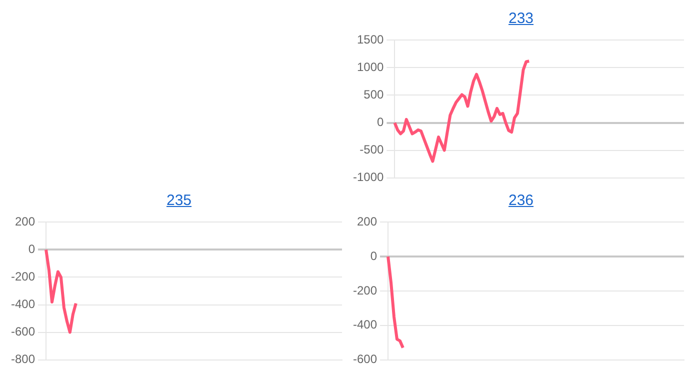 The height and width of the screenshot is (376, 700). Describe the element at coordinates (521, 18) in the screenshot. I see `chart-title: 233` at that location.